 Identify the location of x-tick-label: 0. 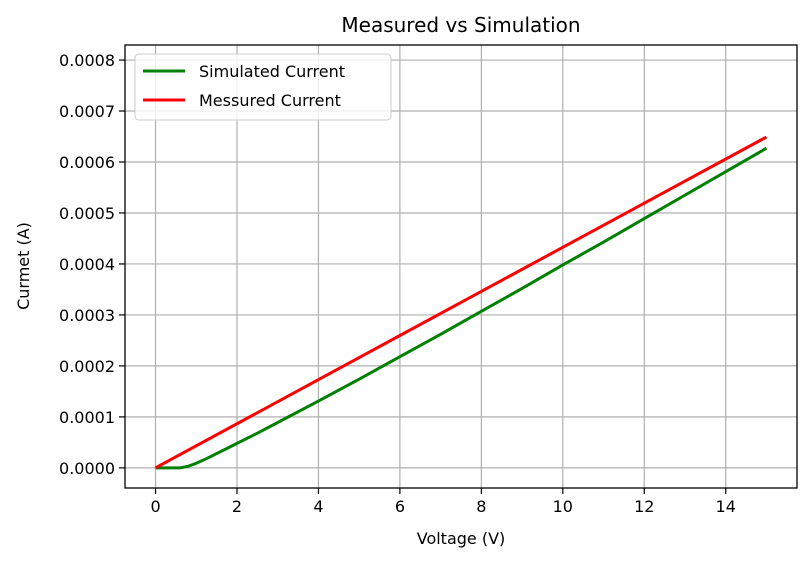
(155, 506).